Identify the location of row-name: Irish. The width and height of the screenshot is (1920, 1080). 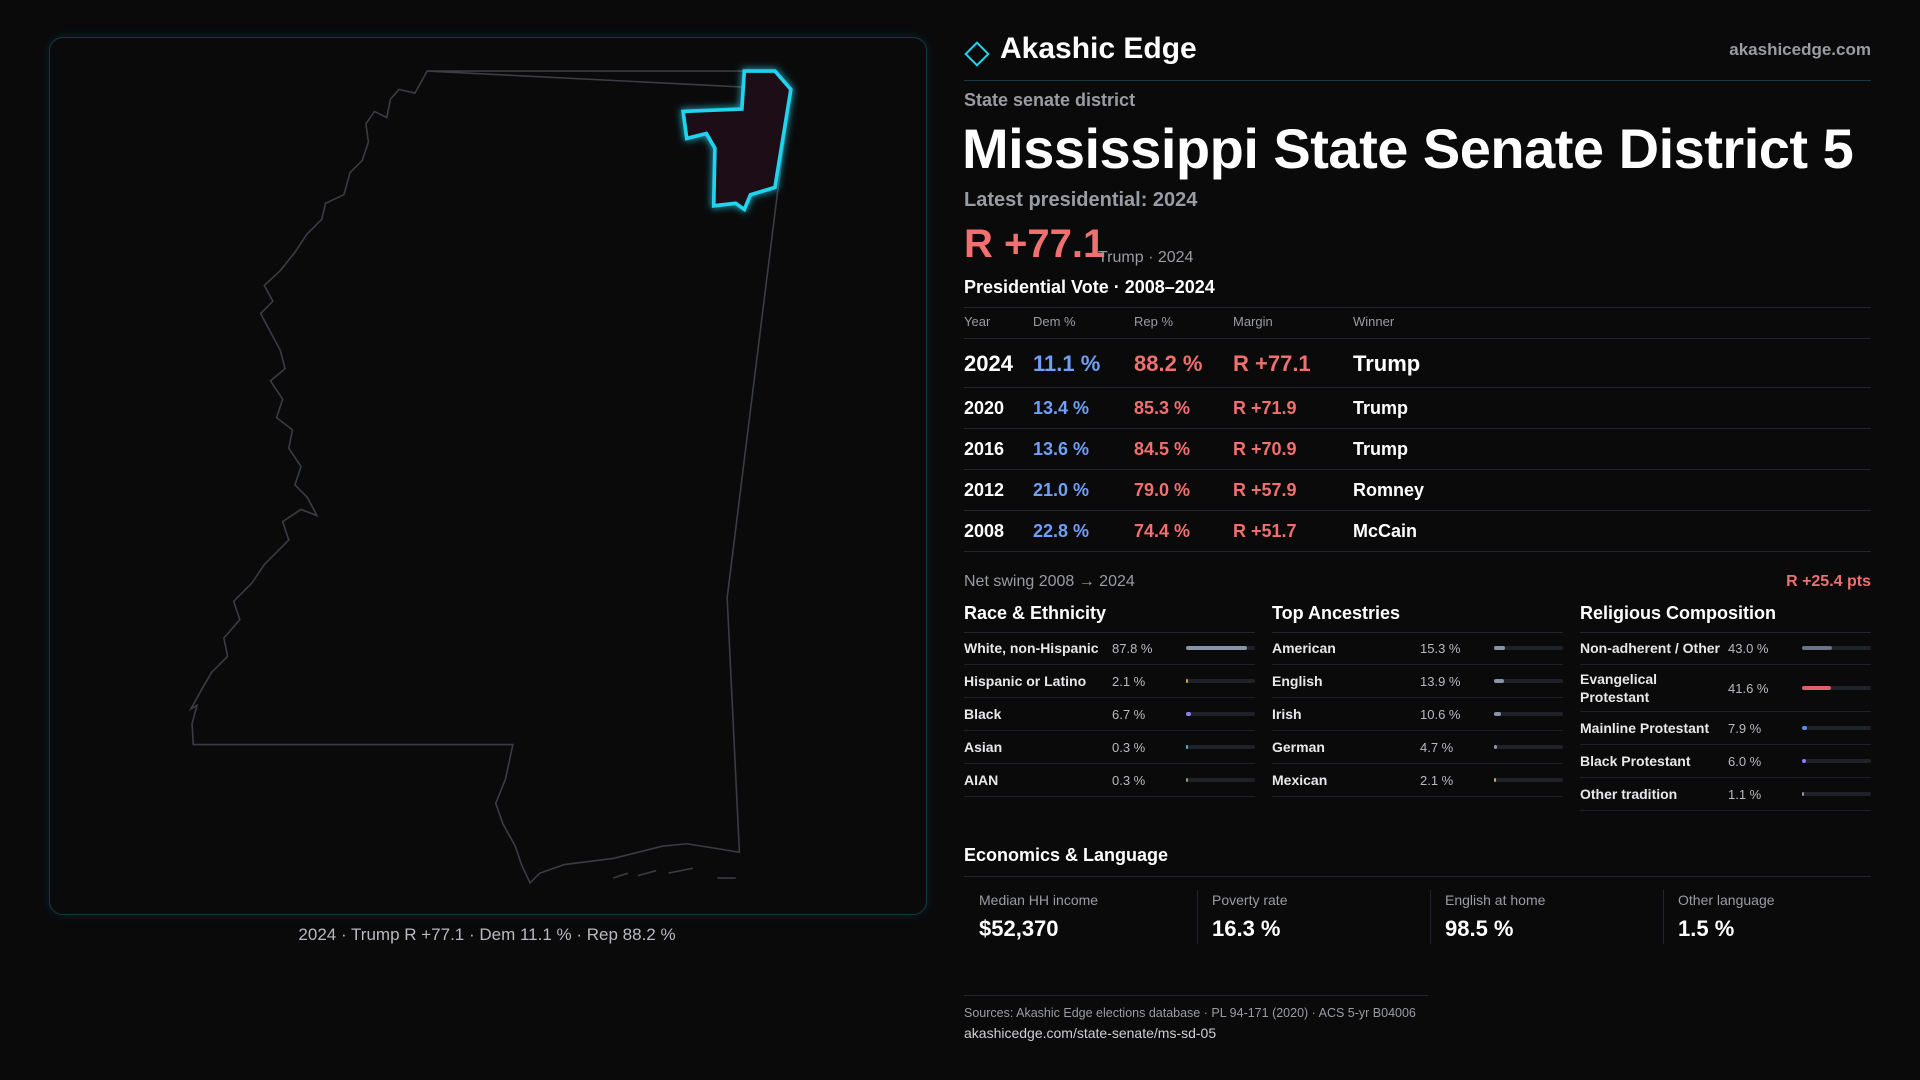
(1287, 714).